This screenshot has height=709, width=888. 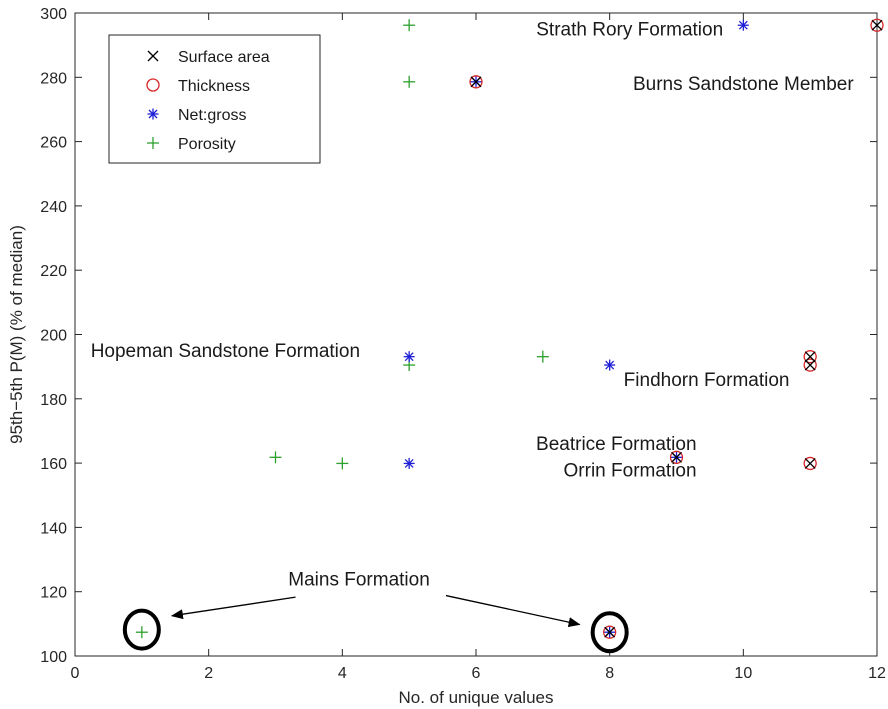 What do you see at coordinates (707, 380) in the screenshot?
I see `annotation-label: Findhorn Formation` at bounding box center [707, 380].